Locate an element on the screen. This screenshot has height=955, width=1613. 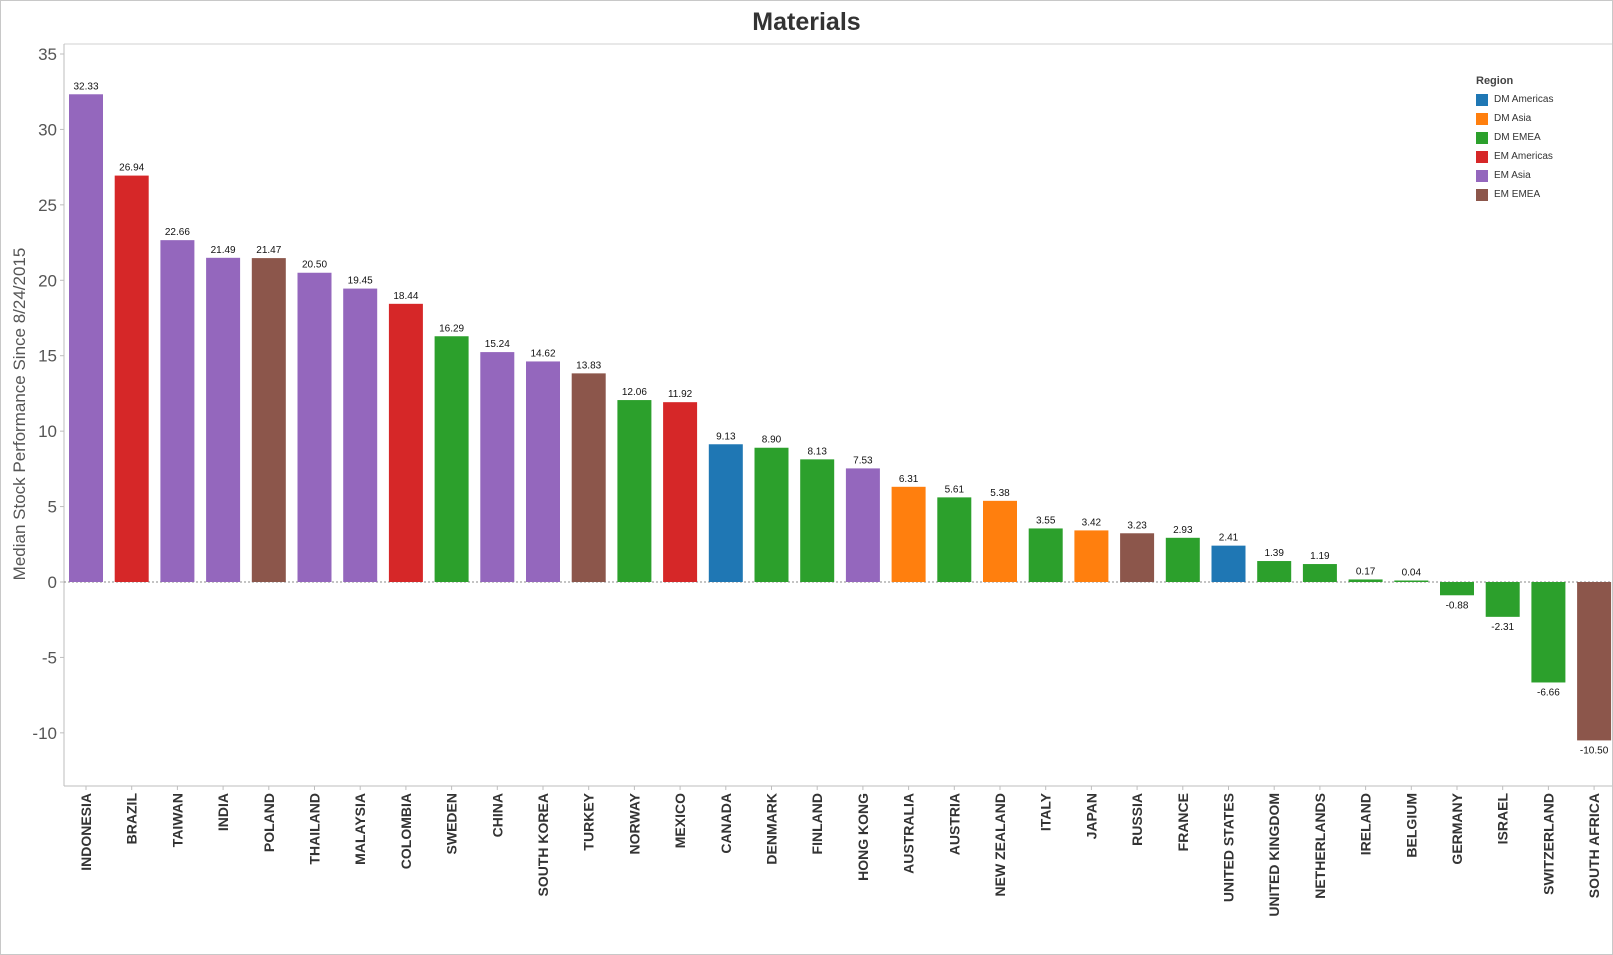
category-label: CHINA is located at coordinates (497, 815).